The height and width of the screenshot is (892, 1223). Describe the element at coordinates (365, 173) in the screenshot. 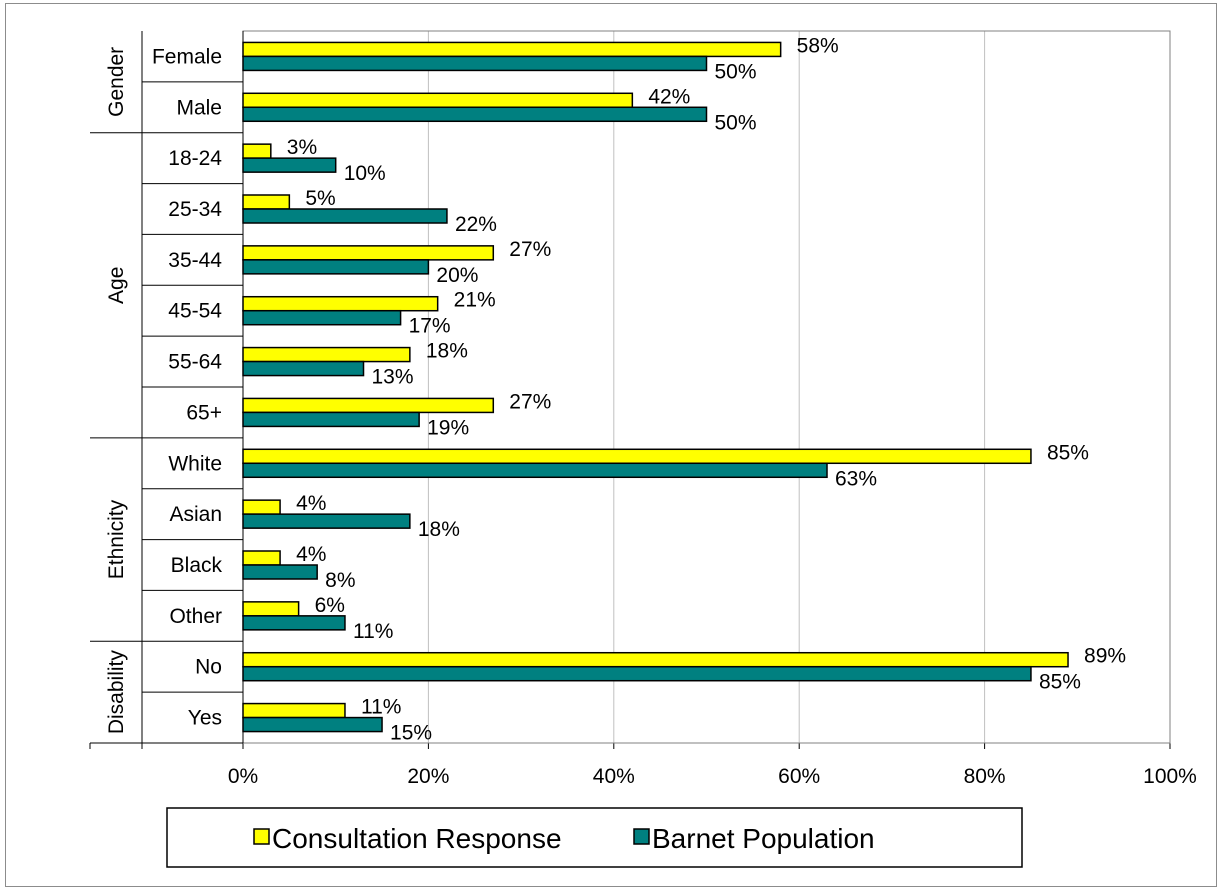

I see `data-label-barnet: 10%` at that location.